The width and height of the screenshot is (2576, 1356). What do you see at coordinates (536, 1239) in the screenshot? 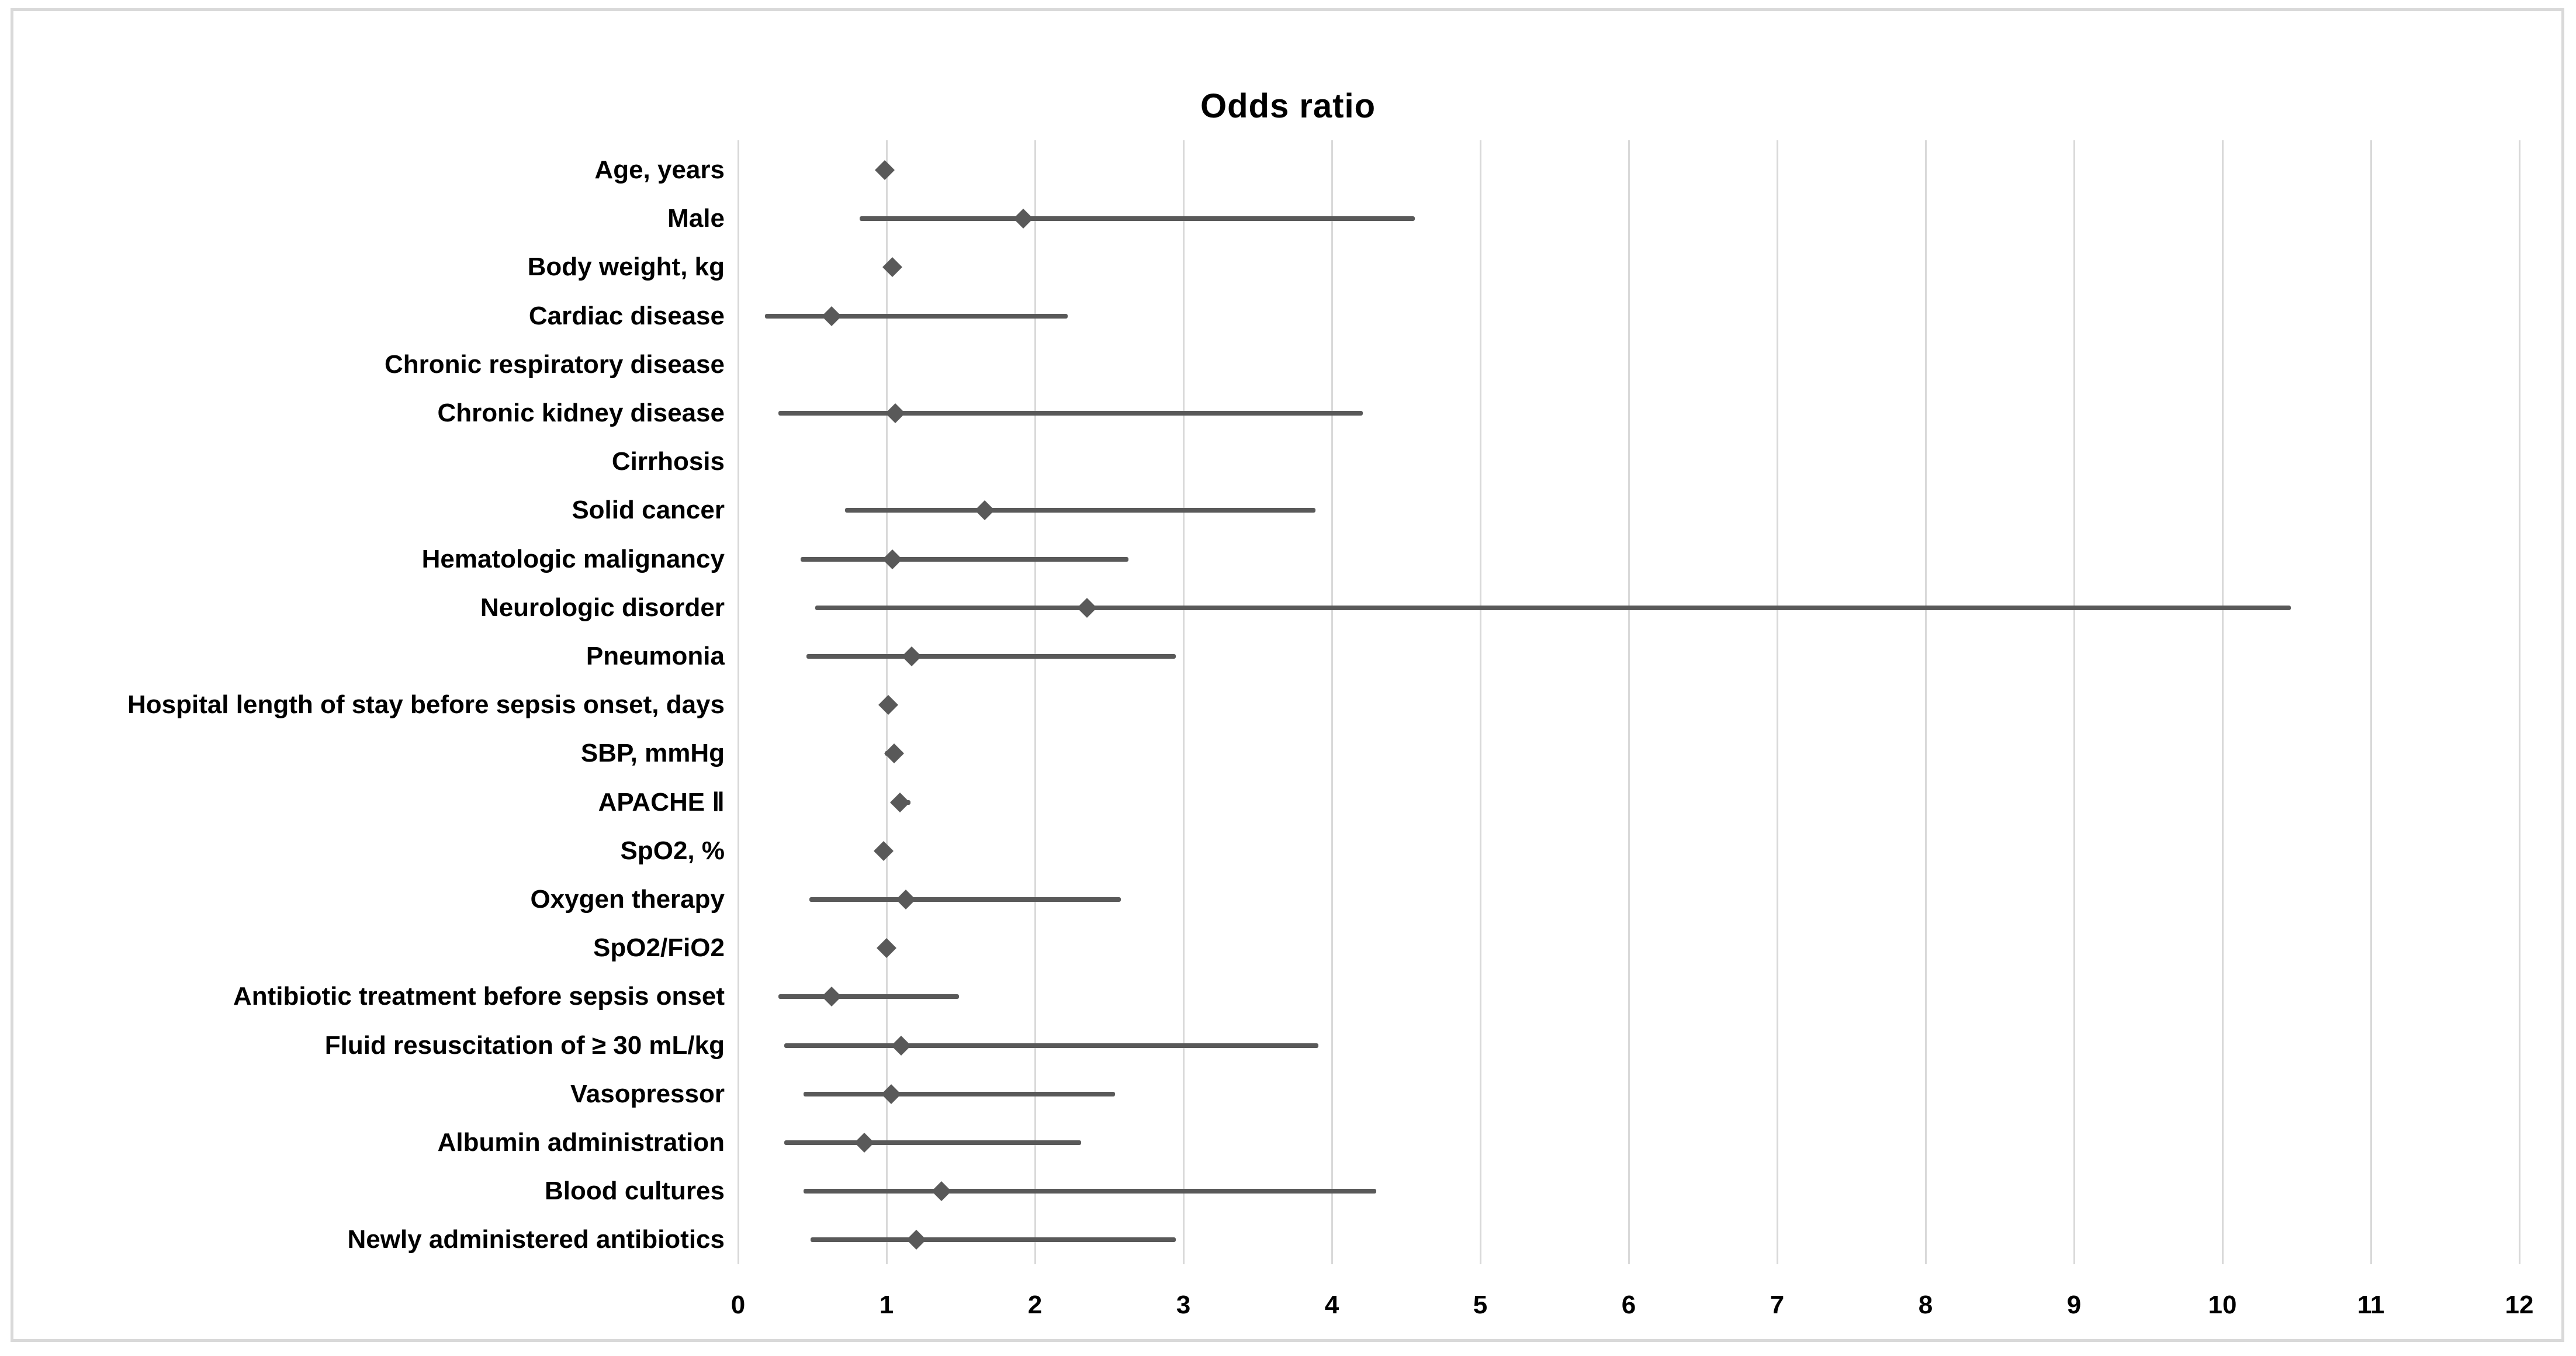
I see `row-label: Newly administered antibiotics` at bounding box center [536, 1239].